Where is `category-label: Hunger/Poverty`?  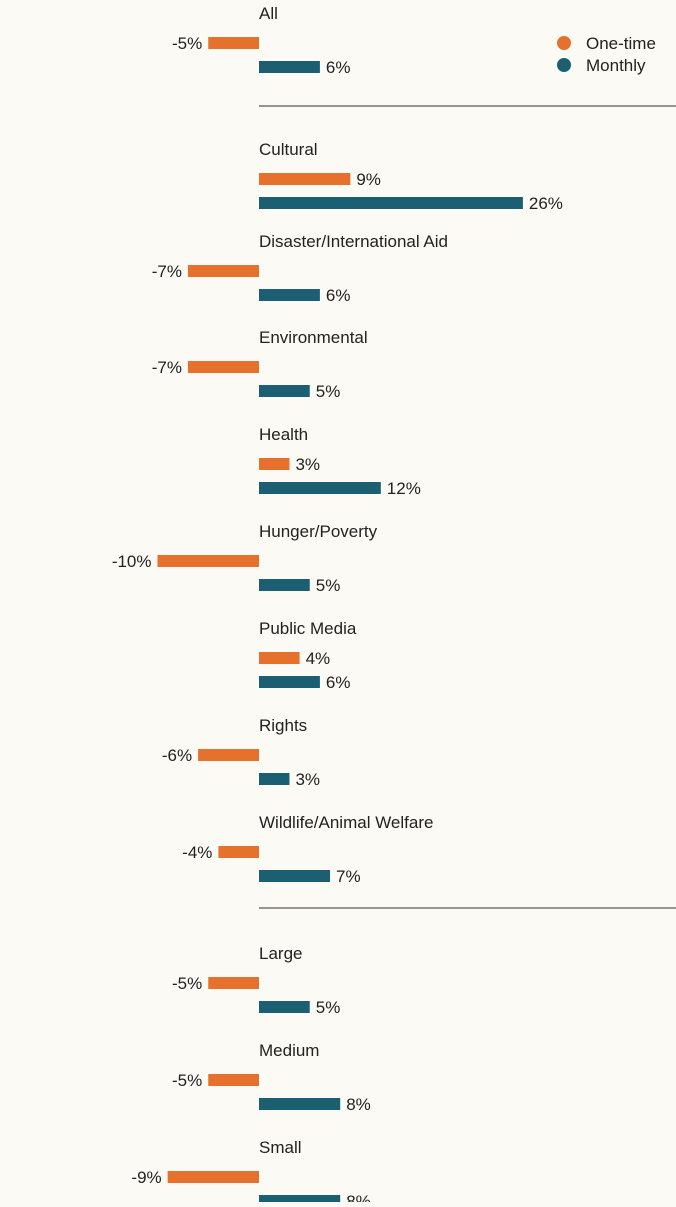
category-label: Hunger/Poverty is located at coordinates (318, 531).